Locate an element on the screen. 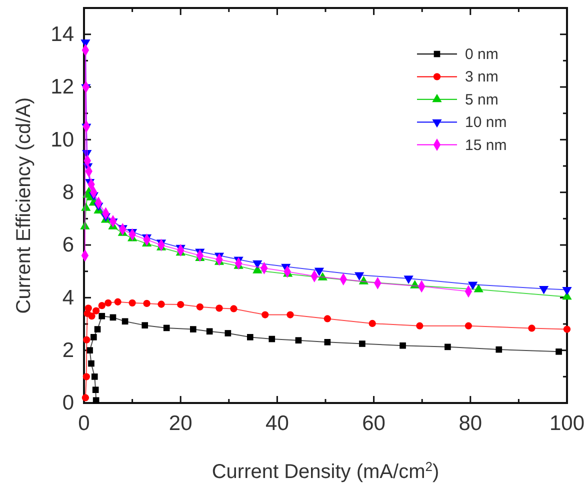  legend-label: 10 nm is located at coordinates (486, 123).